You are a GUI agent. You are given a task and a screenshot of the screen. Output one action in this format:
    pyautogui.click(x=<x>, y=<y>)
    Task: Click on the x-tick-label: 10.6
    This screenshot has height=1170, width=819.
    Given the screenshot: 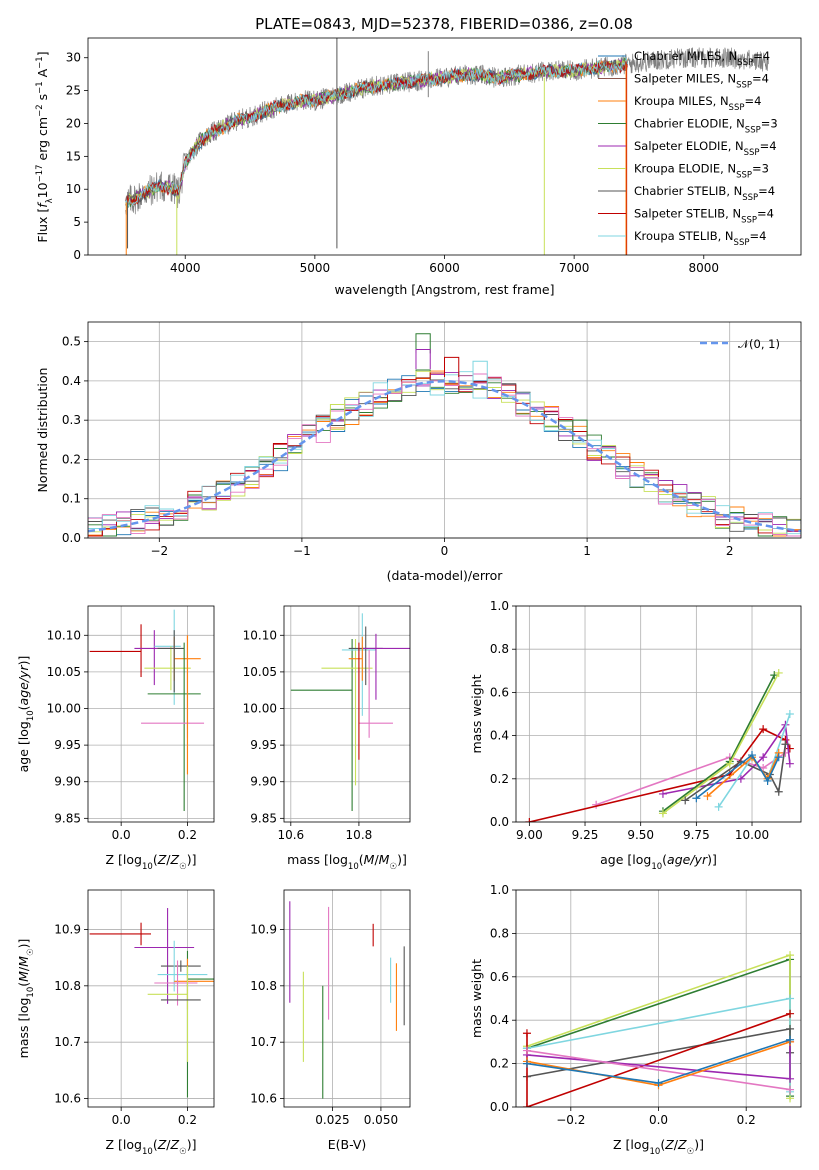 What is the action you would take?
    pyautogui.click(x=290, y=835)
    